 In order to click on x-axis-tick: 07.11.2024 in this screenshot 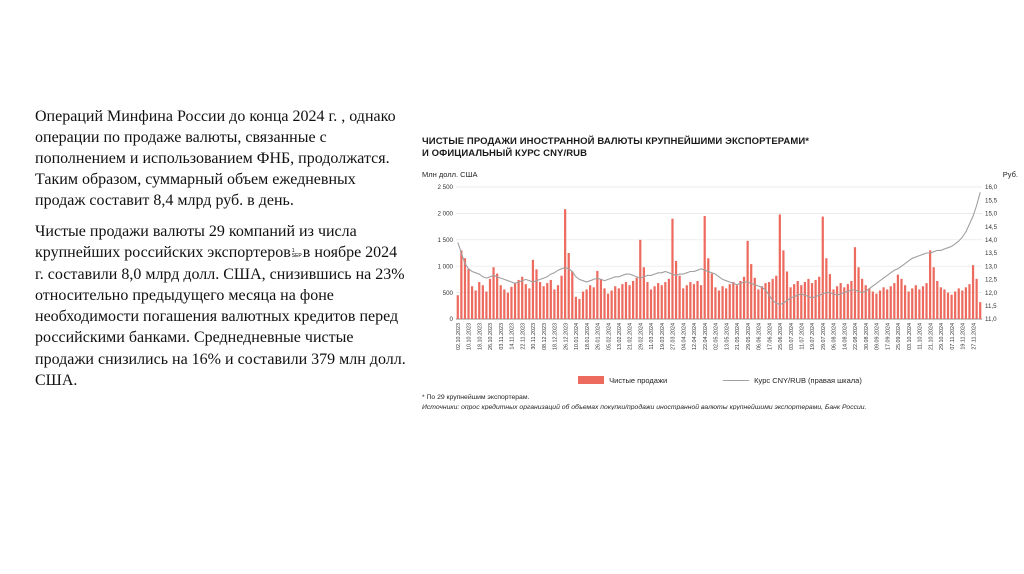, I will do `click(953, 336)`.